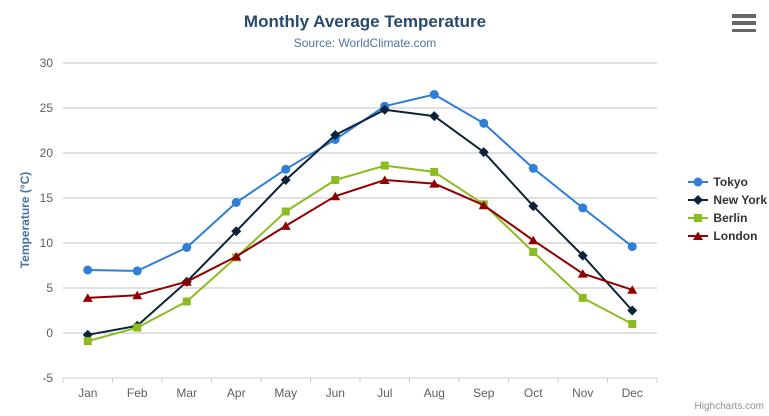 This screenshot has height=416, width=769. I want to click on x-axis-tick-label: Mar, so click(186, 393).